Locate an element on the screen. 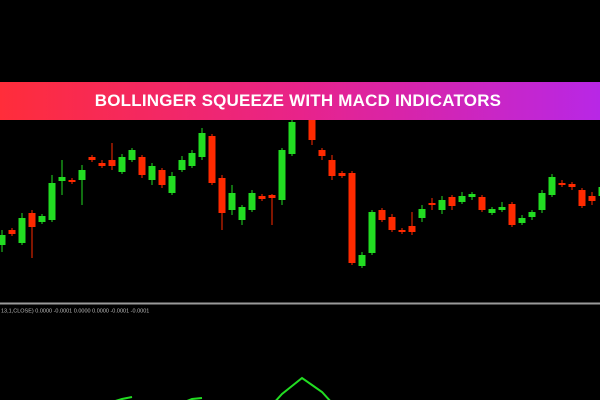 The height and width of the screenshot is (400, 600). title-banner is located at coordinates (300, 101).